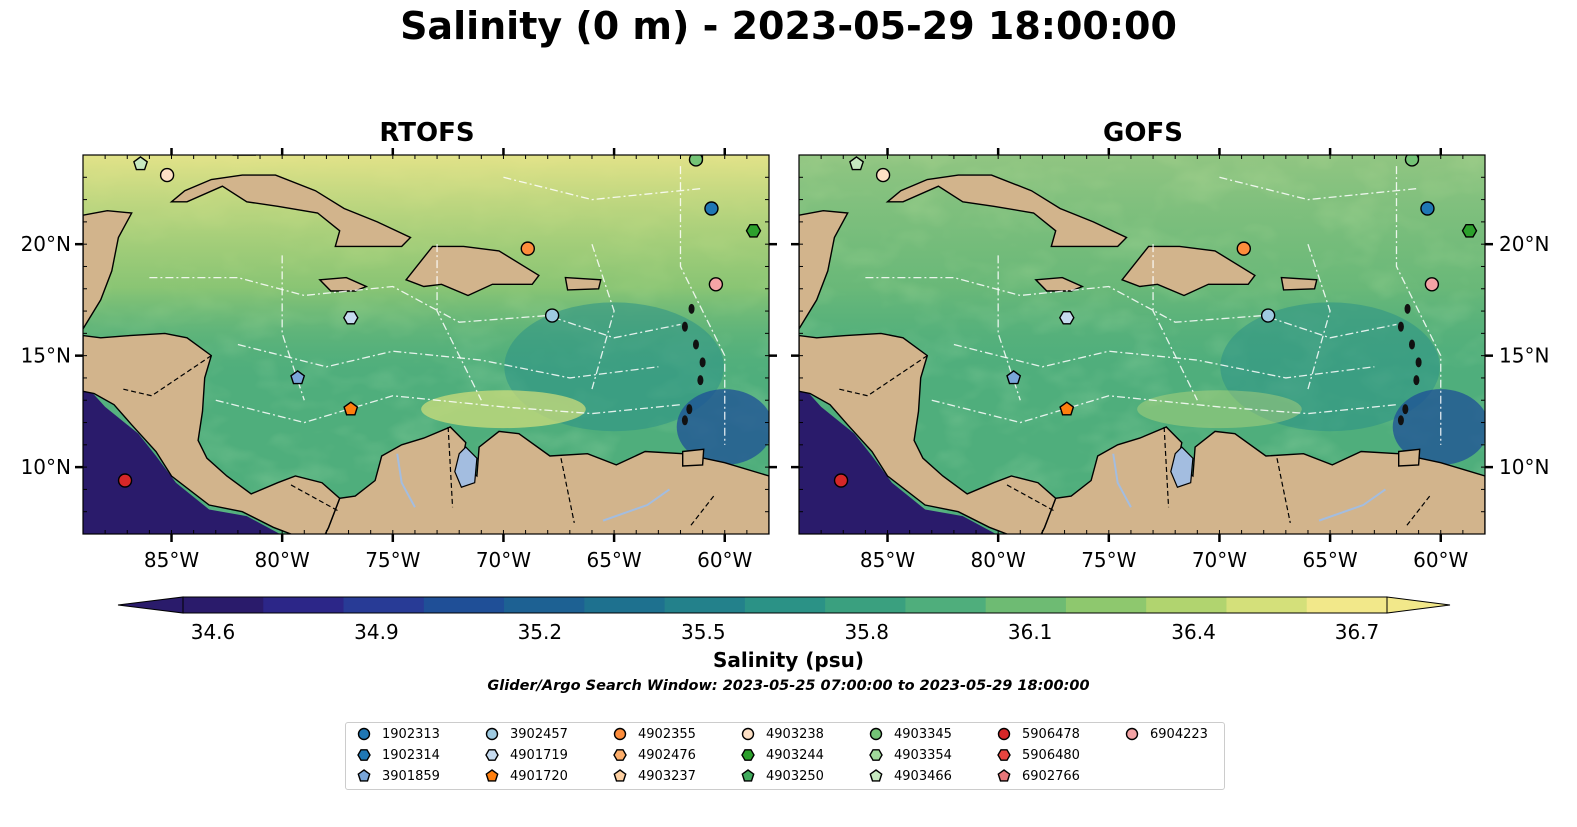 Image resolution: width=1577 pixels, height=827 pixels. Describe the element at coordinates (1409, 457) in the screenshot. I see `land-trinidad` at that location.